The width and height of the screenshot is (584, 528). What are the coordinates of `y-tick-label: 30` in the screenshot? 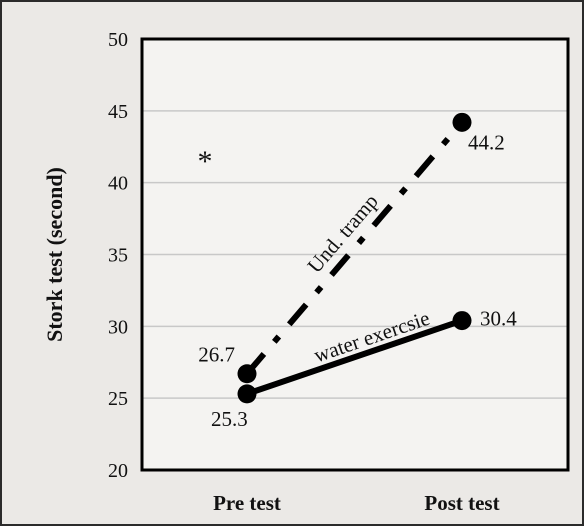 It's located at (118, 327).